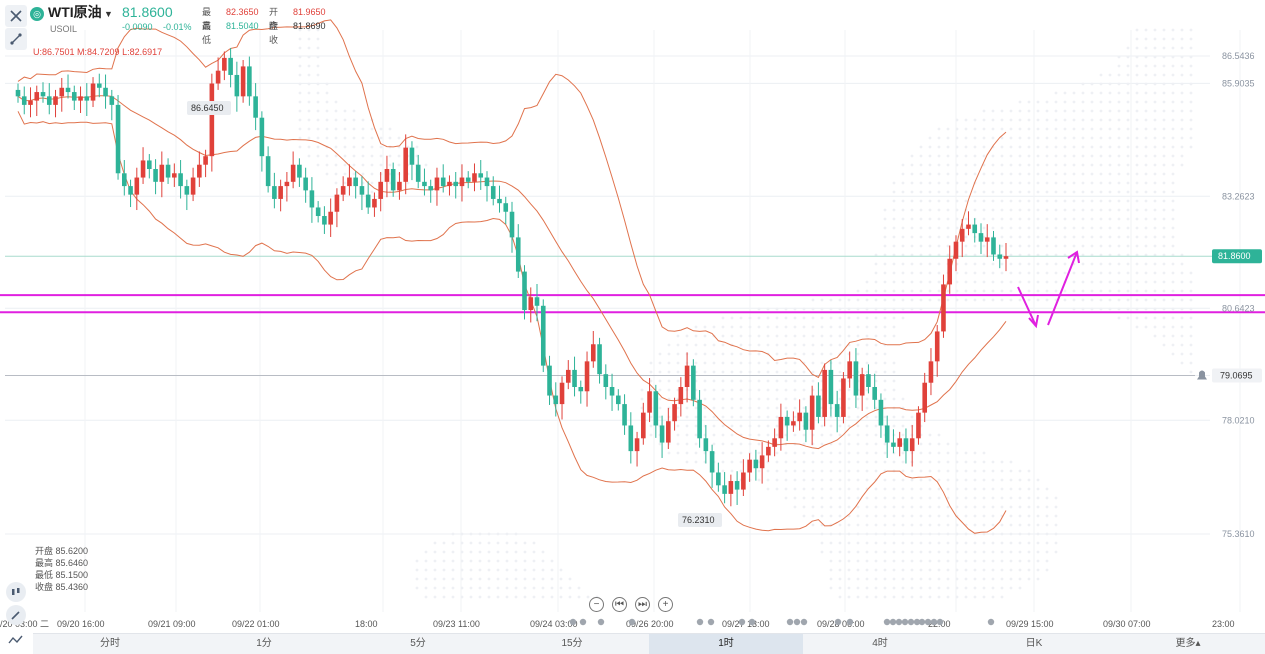 This screenshot has width=1265, height=654. I want to click on info-close: 收盘 85.4360, so click(62, 587).